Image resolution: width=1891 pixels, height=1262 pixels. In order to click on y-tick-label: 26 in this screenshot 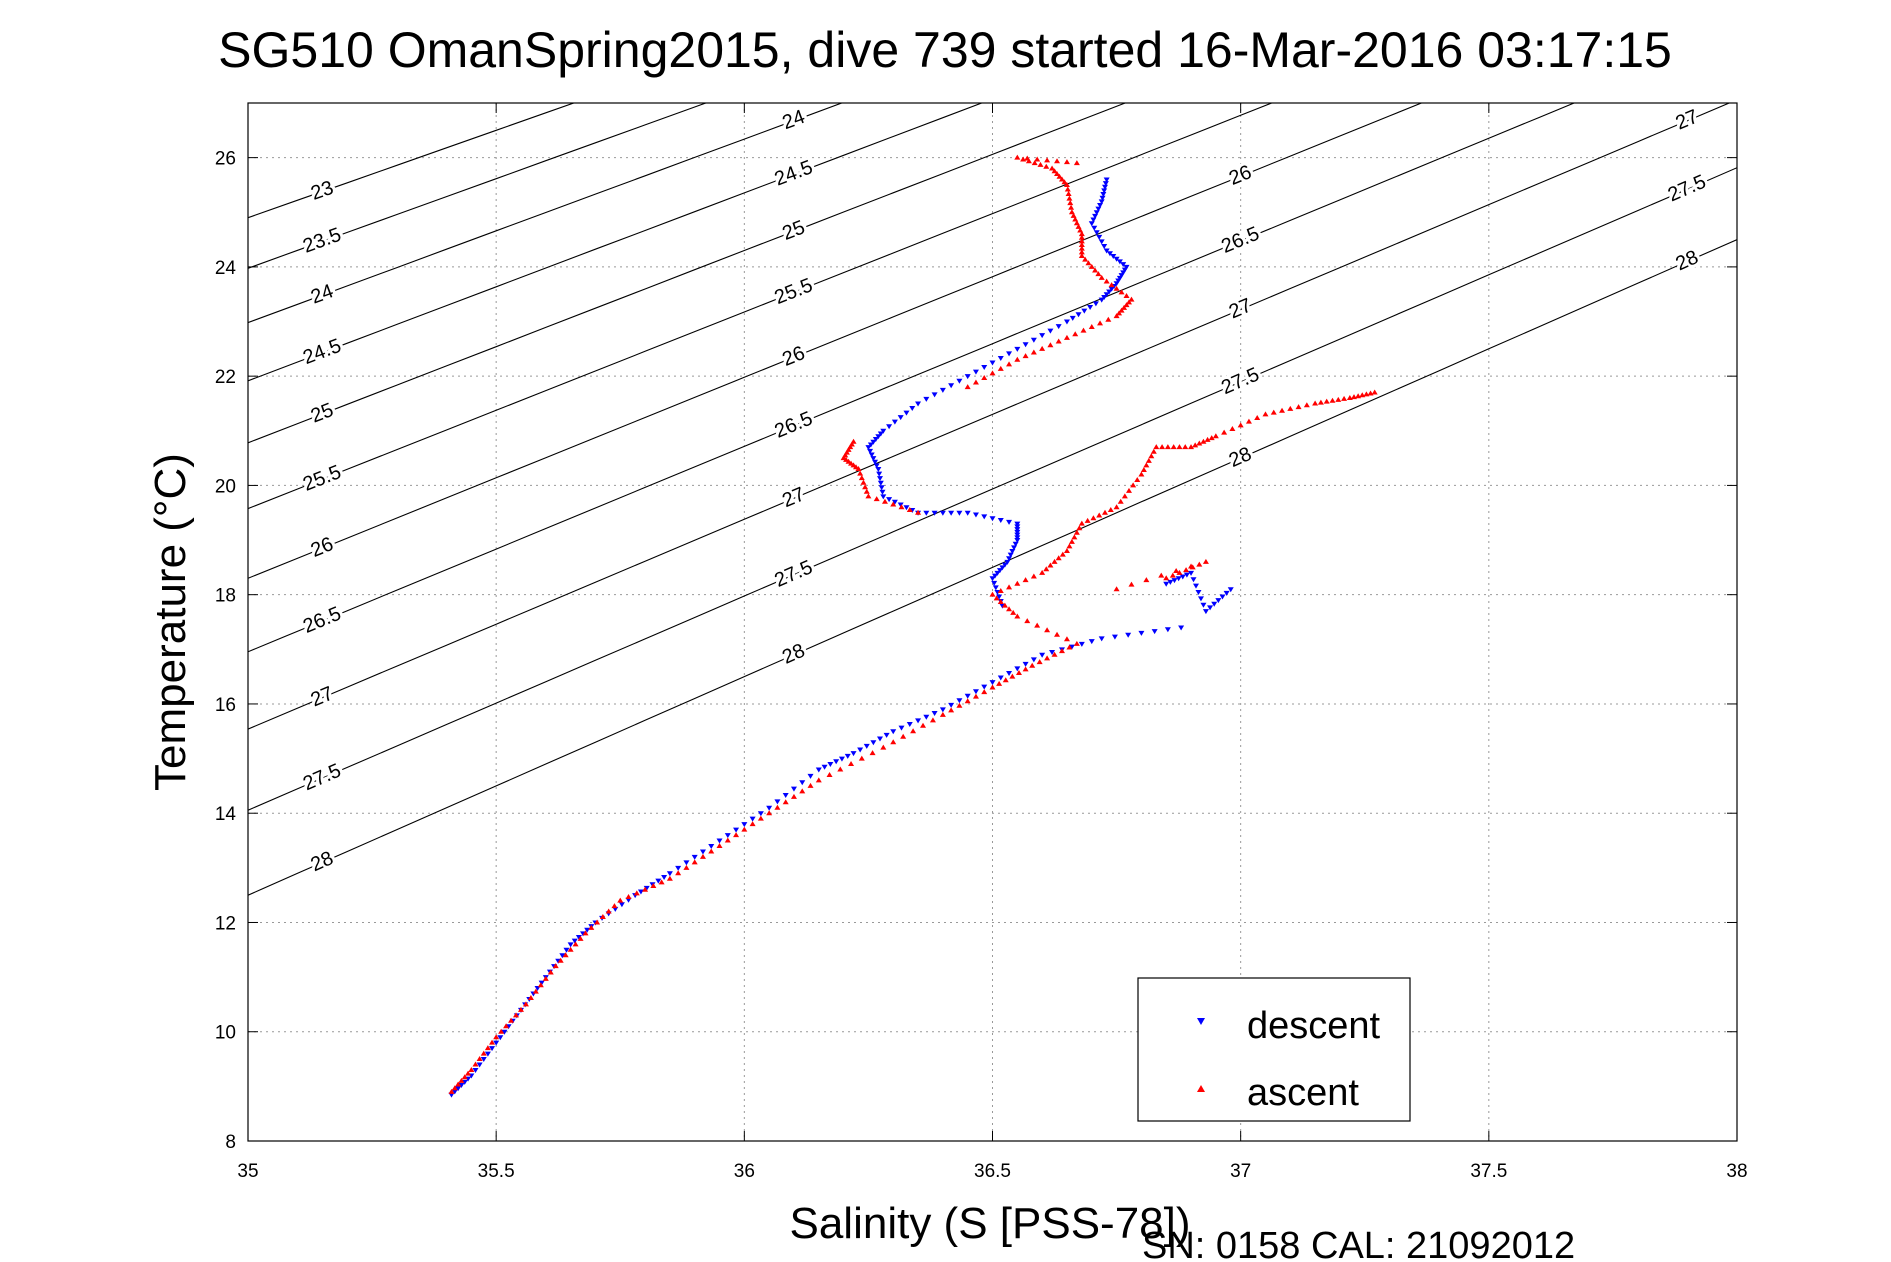, I will do `click(225, 159)`.